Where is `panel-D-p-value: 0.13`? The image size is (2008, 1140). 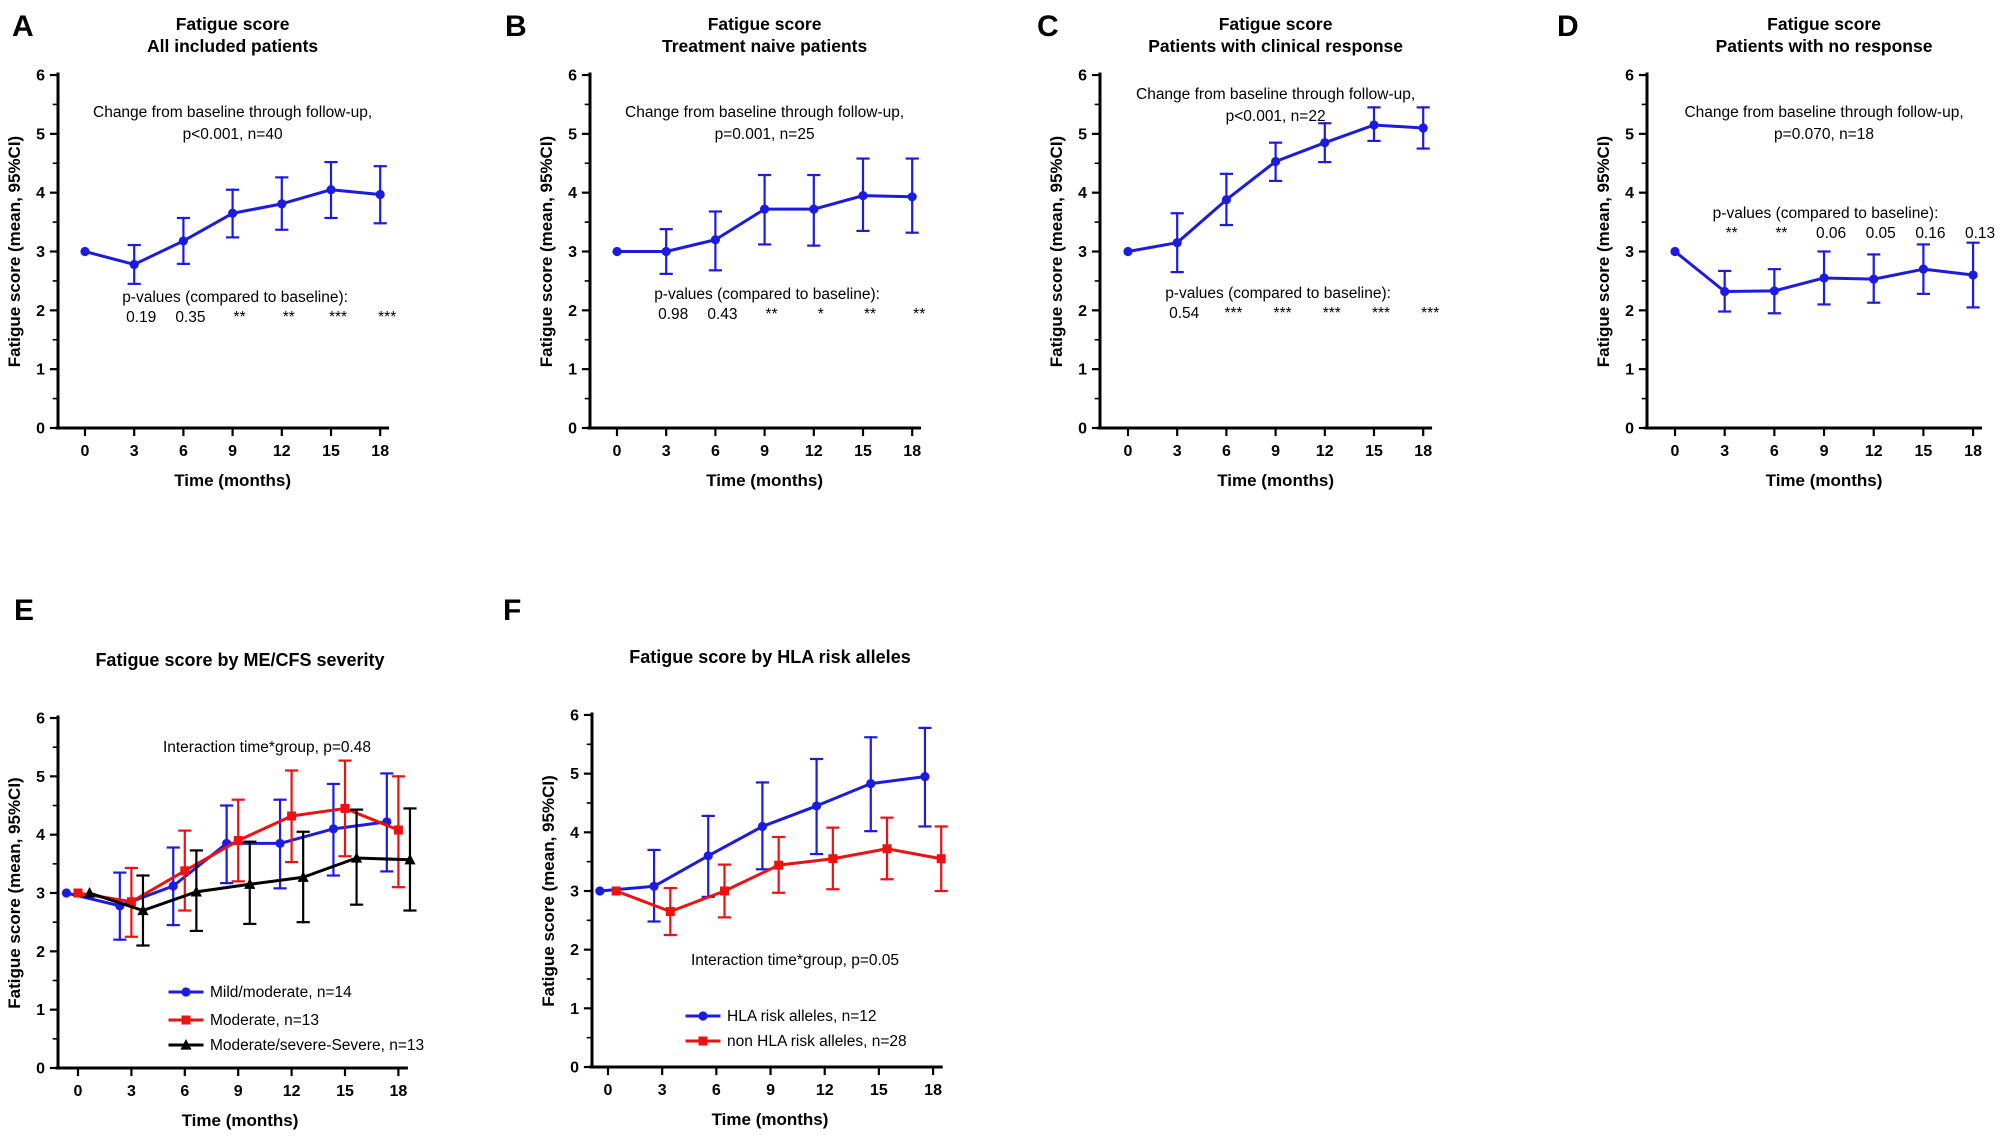
panel-D-p-value: 0.13 is located at coordinates (1980, 233).